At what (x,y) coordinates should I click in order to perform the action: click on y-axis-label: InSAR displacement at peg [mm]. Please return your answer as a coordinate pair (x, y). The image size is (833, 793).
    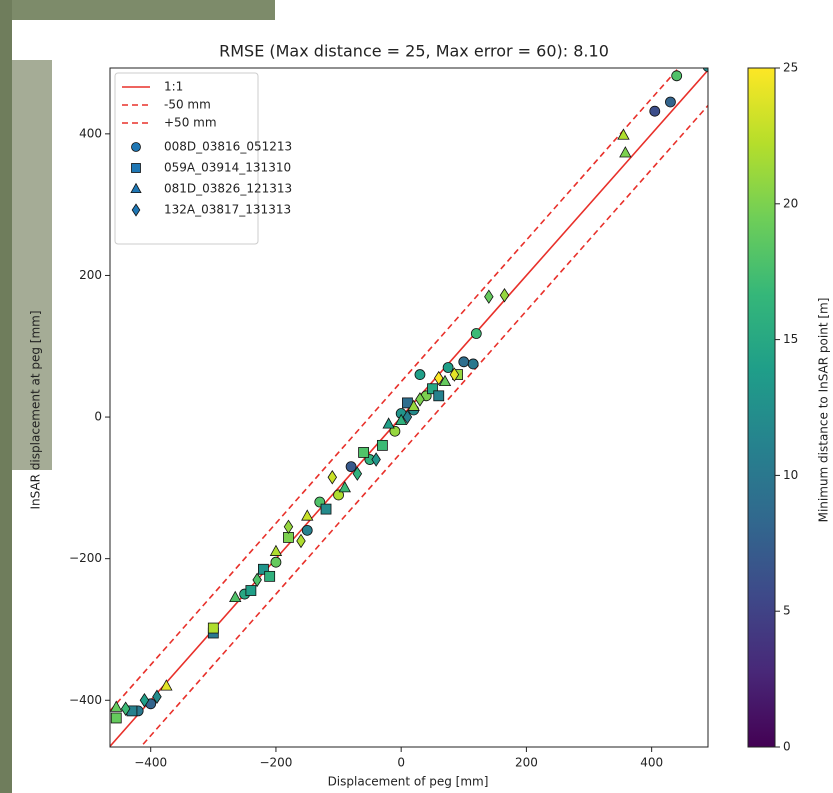
    Looking at the image, I should click on (36, 409).